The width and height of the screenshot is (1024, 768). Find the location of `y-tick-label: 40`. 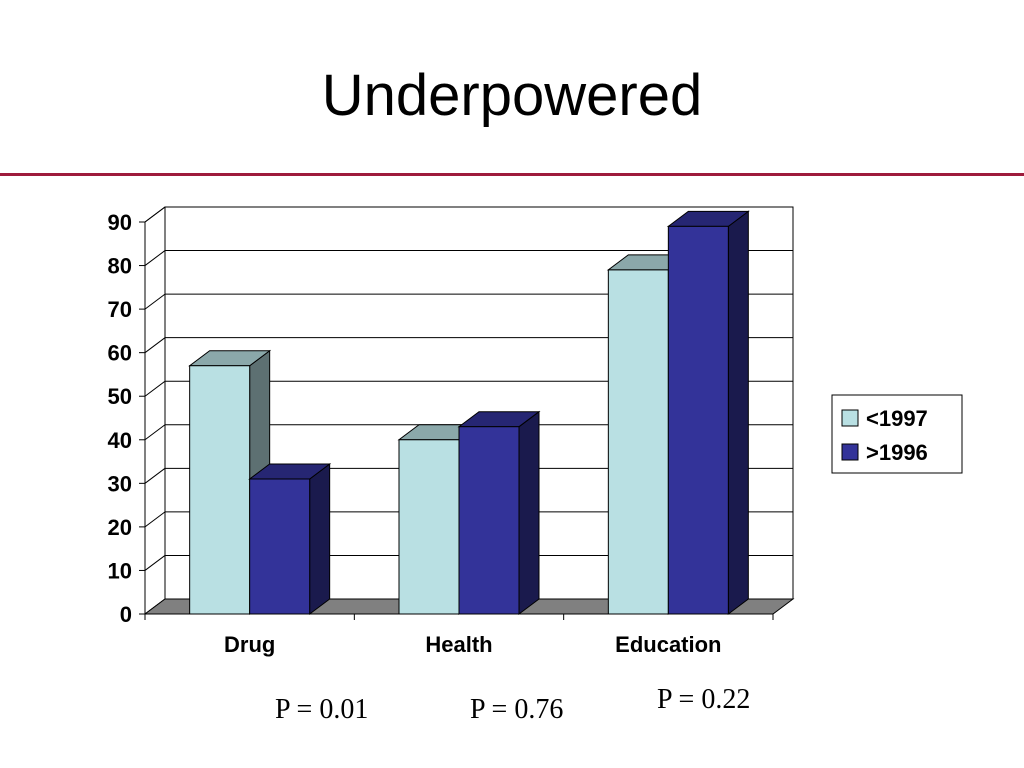

y-tick-label: 40 is located at coordinates (120, 440).